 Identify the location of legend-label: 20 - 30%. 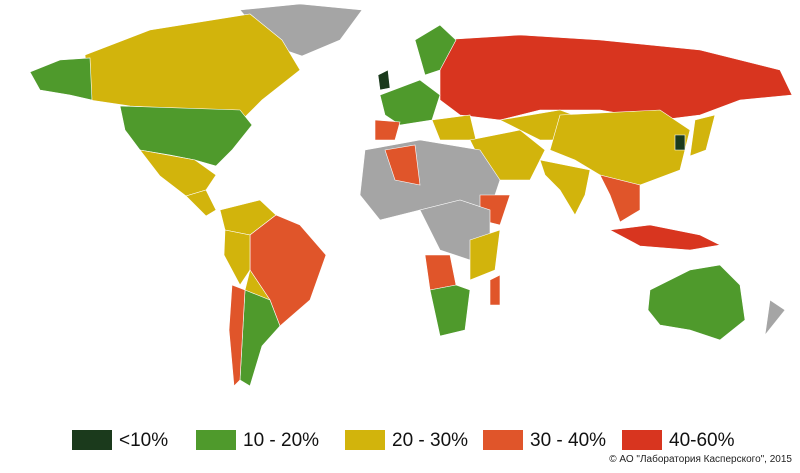
(430, 440).